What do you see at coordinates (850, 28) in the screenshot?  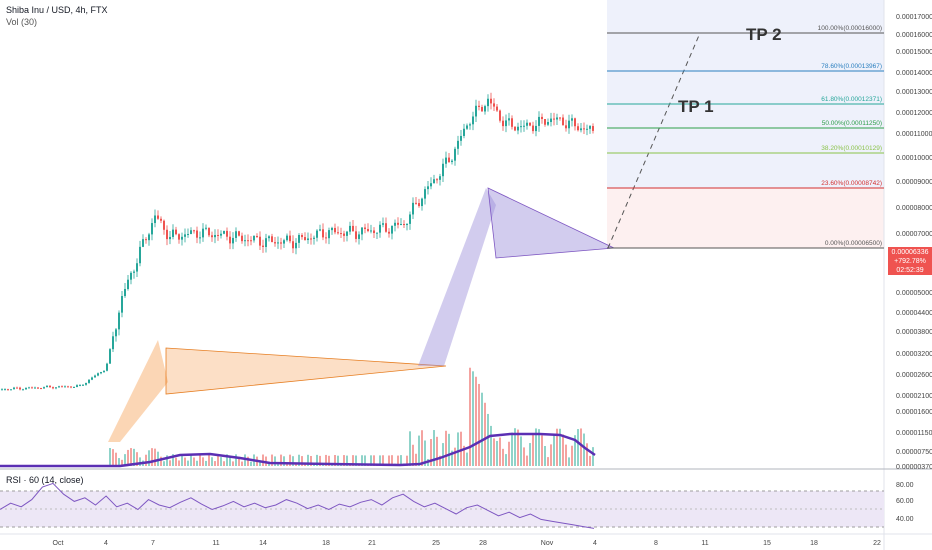 I see `fib-level-label: 100.00%(0.00016000)` at bounding box center [850, 28].